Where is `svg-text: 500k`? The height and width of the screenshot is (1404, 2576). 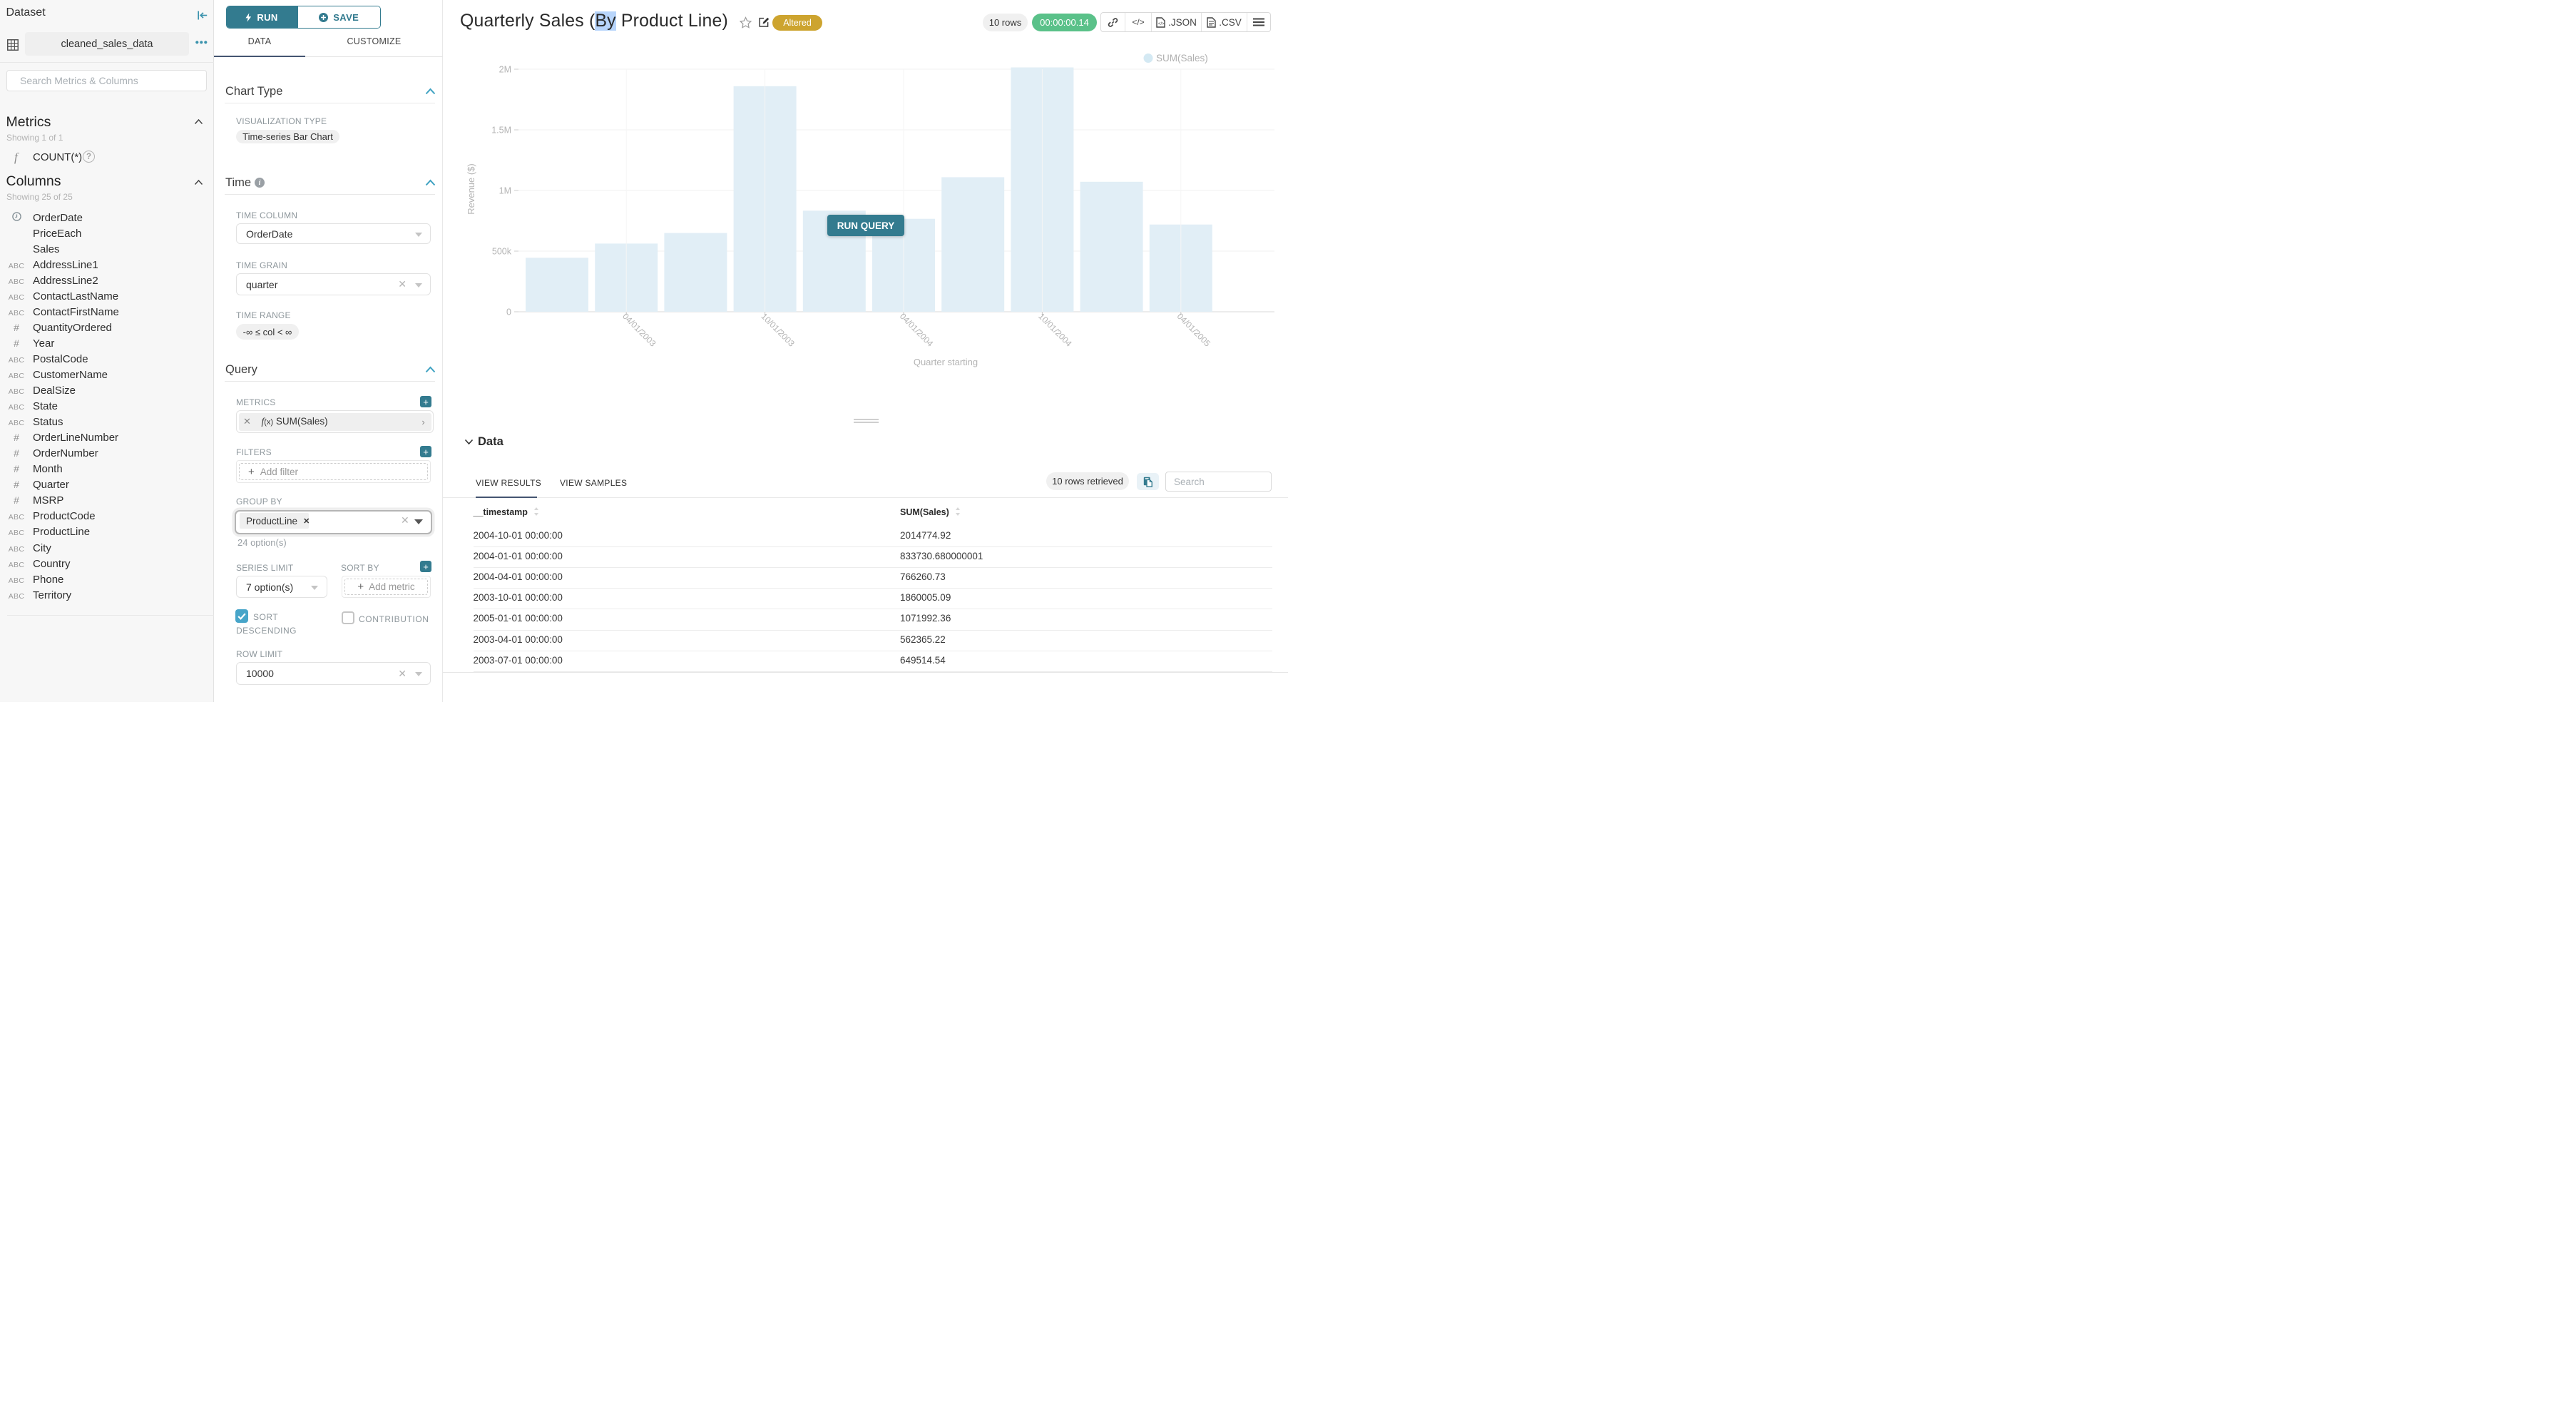 svg-text: 500k is located at coordinates (502, 252).